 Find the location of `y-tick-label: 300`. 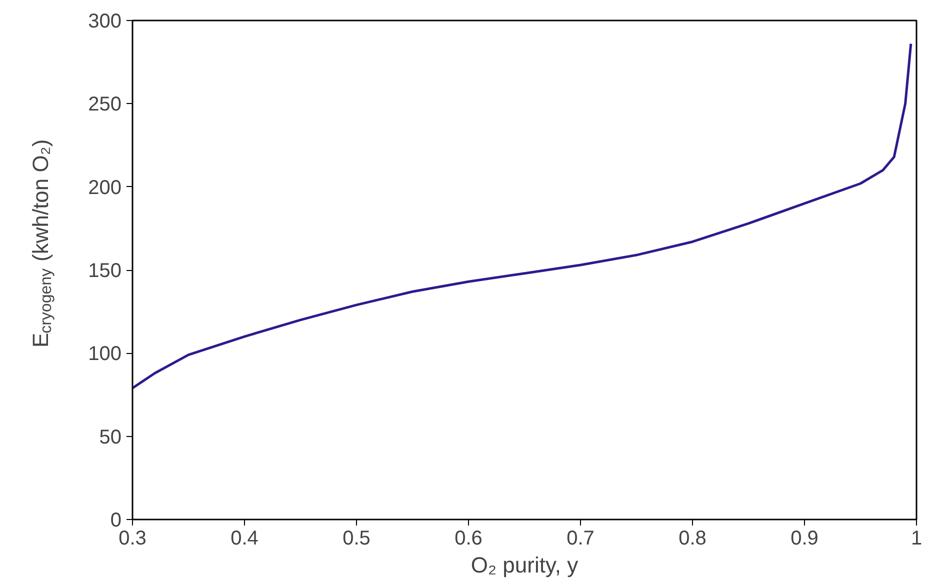

y-tick-label: 300 is located at coordinates (105, 21).